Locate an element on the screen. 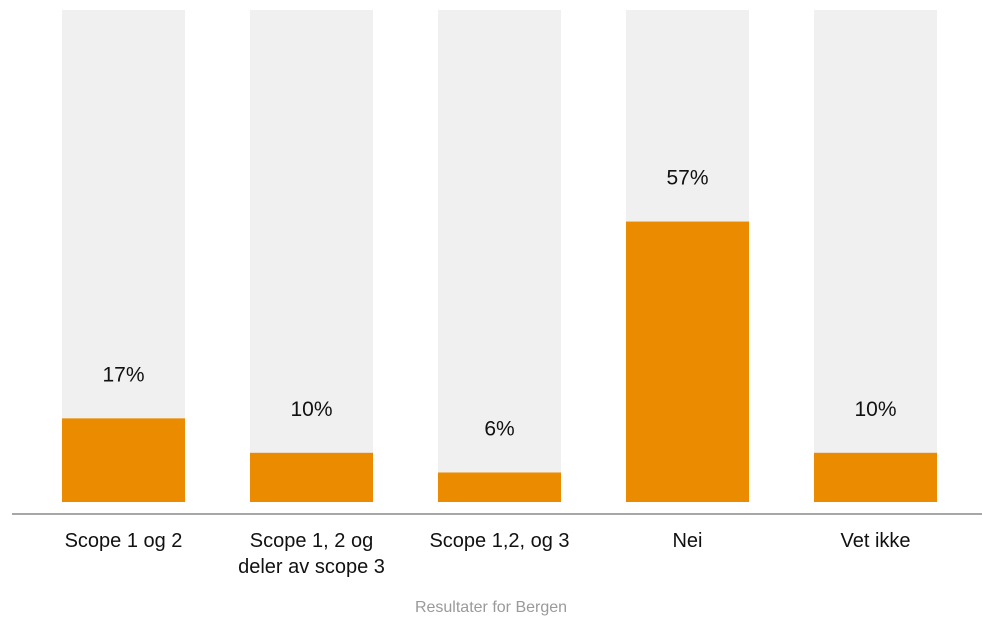  bar-value-label: 6% is located at coordinates (499, 428).